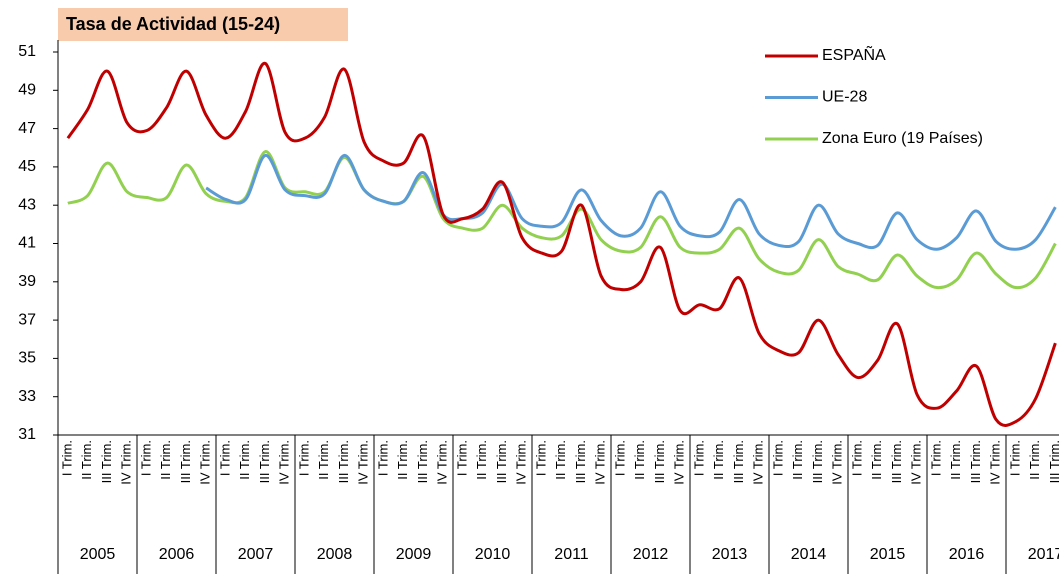  What do you see at coordinates (27, 90) in the screenshot?
I see `y-tick-label: 49` at bounding box center [27, 90].